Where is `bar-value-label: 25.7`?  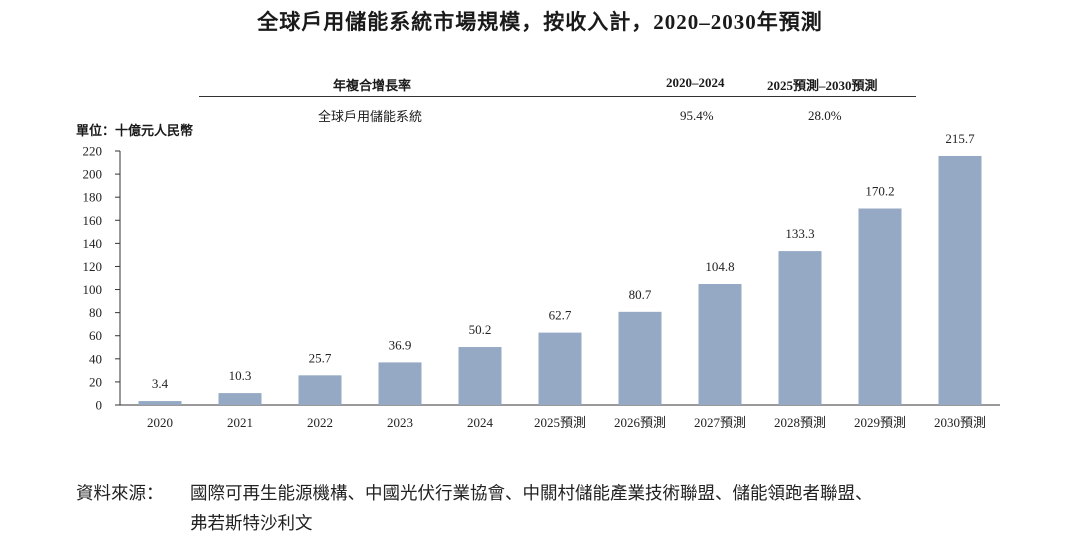 bar-value-label: 25.7 is located at coordinates (320, 357).